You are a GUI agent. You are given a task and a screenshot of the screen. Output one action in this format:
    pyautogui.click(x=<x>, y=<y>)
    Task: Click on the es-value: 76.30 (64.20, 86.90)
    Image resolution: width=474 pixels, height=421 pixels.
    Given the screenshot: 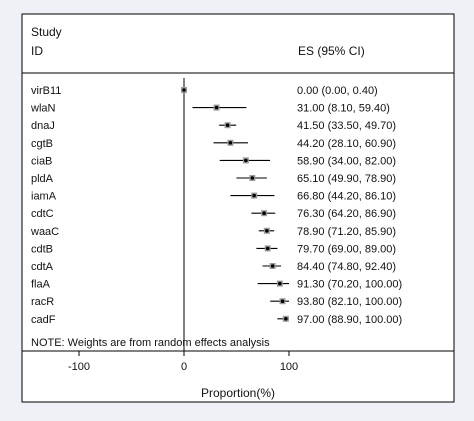 What is the action you would take?
    pyautogui.click(x=346, y=214)
    